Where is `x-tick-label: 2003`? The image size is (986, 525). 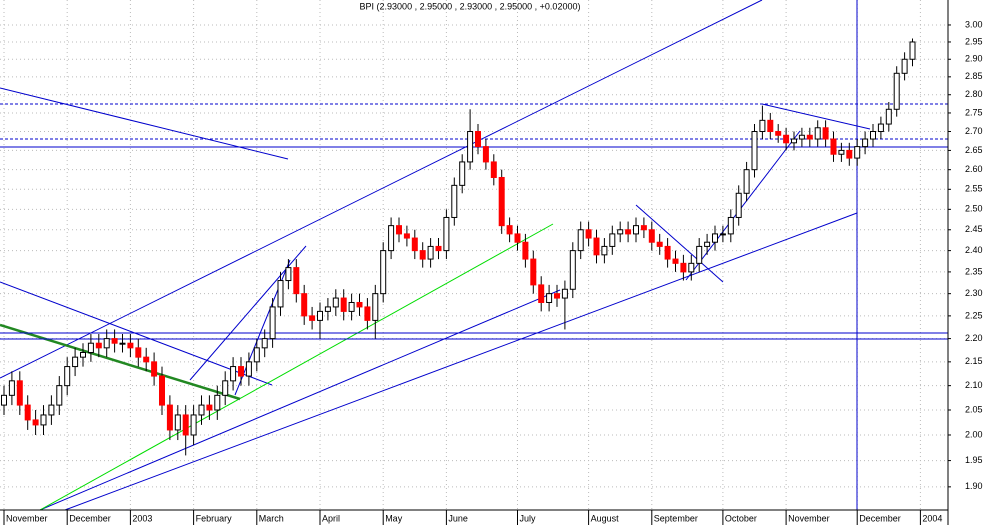
x-tick-label: 2003 is located at coordinates (142, 518).